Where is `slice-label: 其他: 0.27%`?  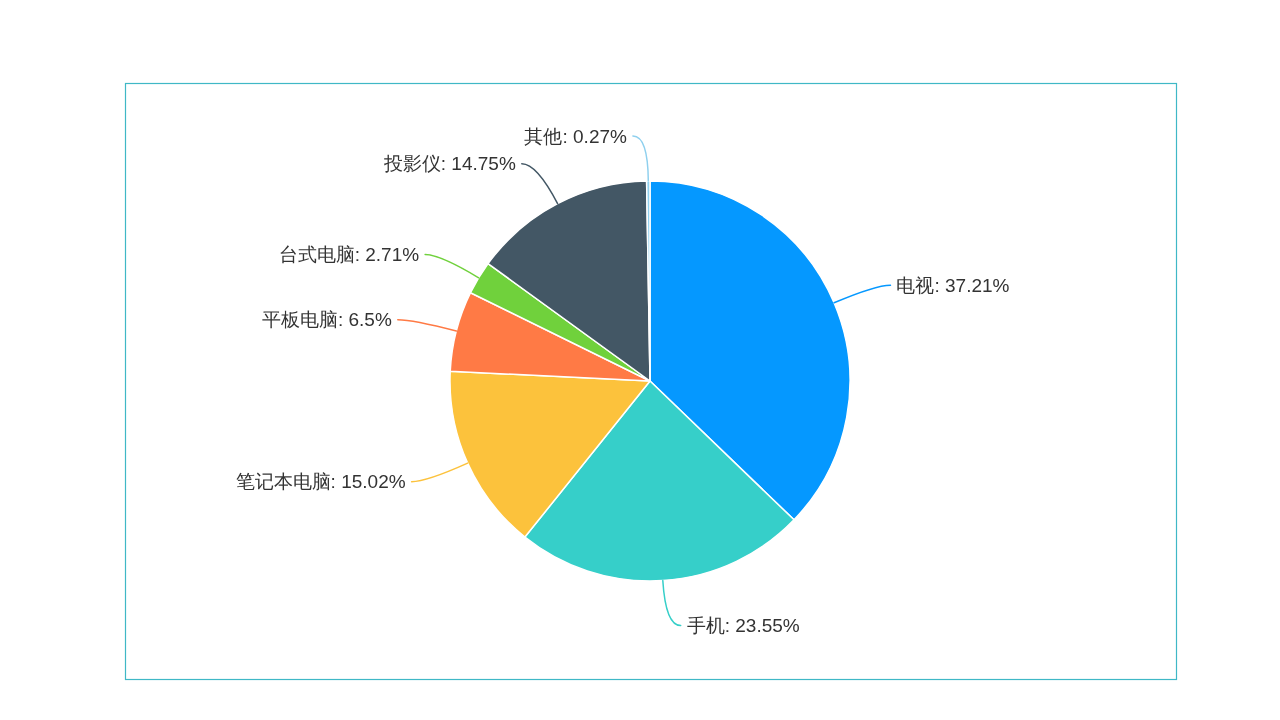 slice-label: 其他: 0.27% is located at coordinates (576, 136).